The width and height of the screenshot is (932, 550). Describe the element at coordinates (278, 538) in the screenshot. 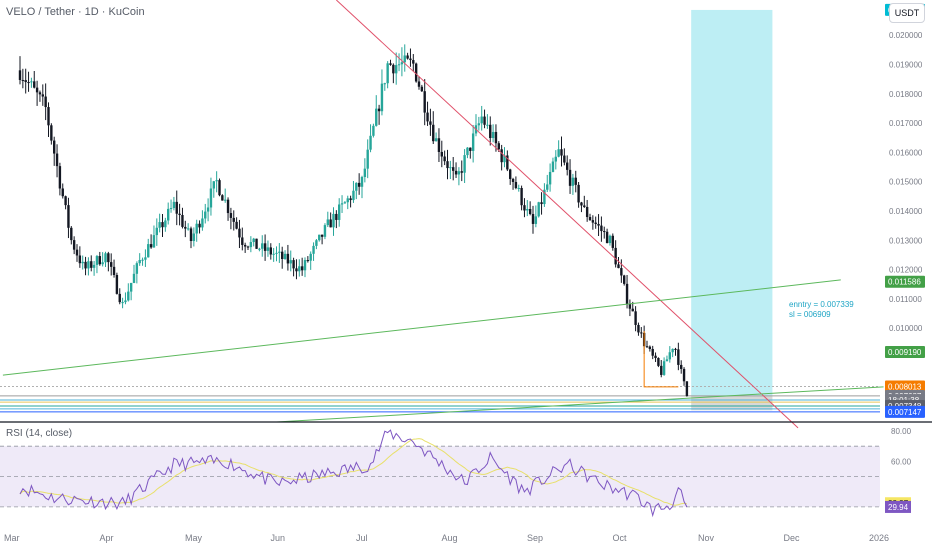

I see `time-tick-label: Jun` at that location.